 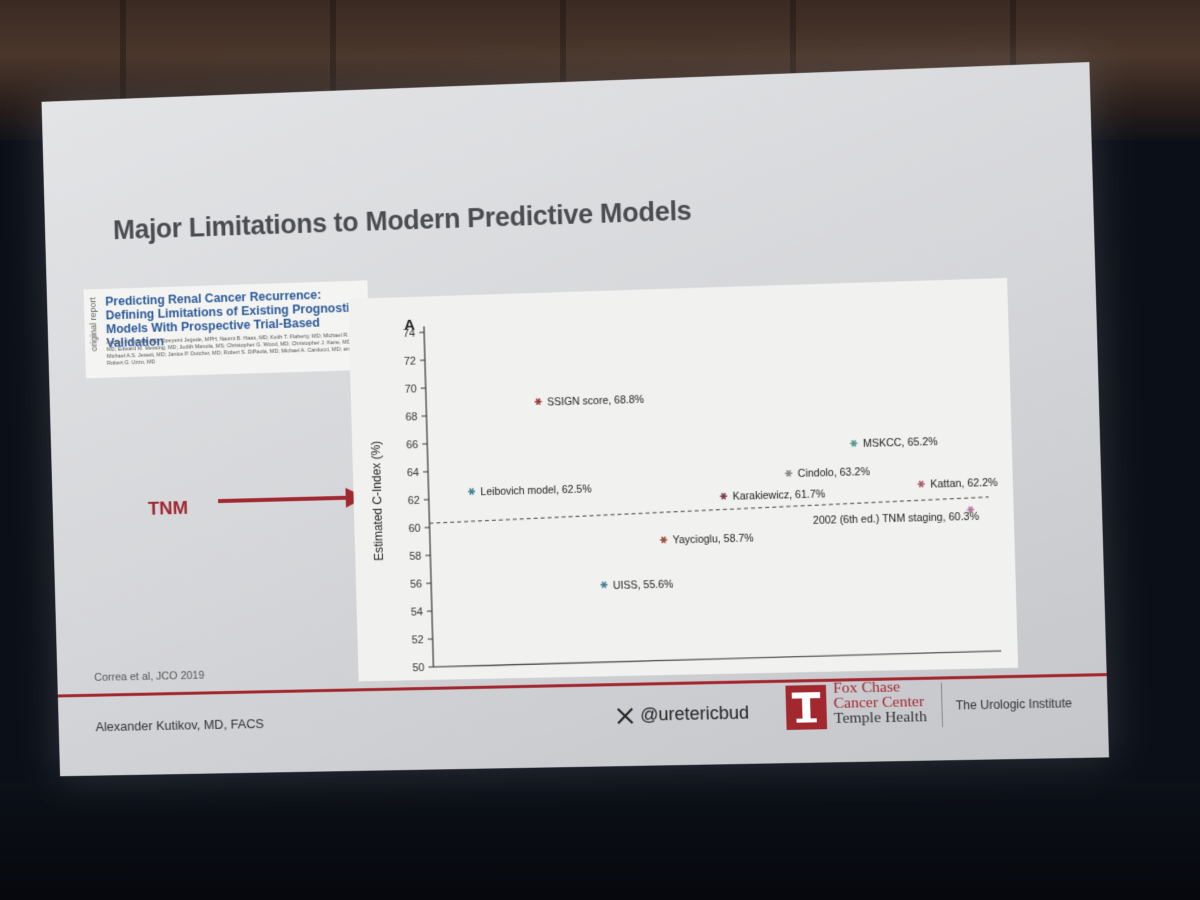 What do you see at coordinates (535, 491) in the screenshot?
I see `data-point-label: Leibovich model, 62.5%` at bounding box center [535, 491].